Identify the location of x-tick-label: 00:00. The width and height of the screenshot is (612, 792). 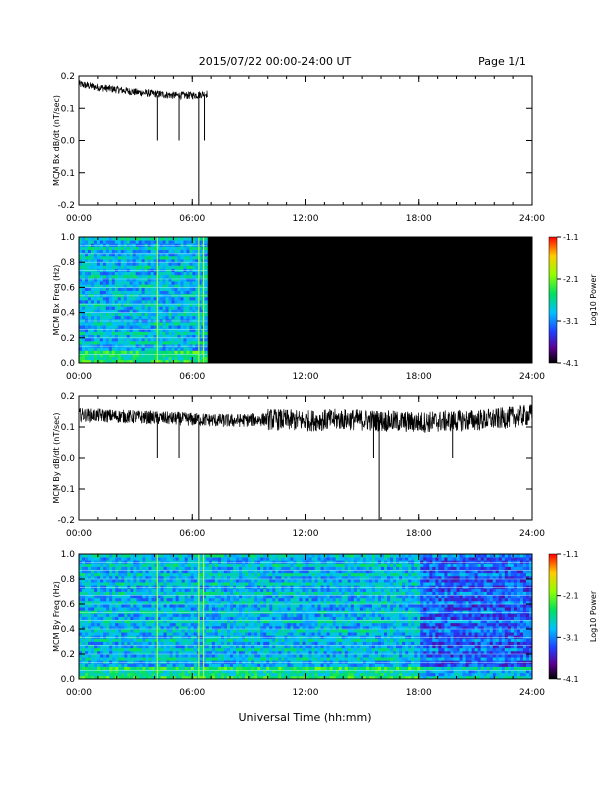
(79, 534).